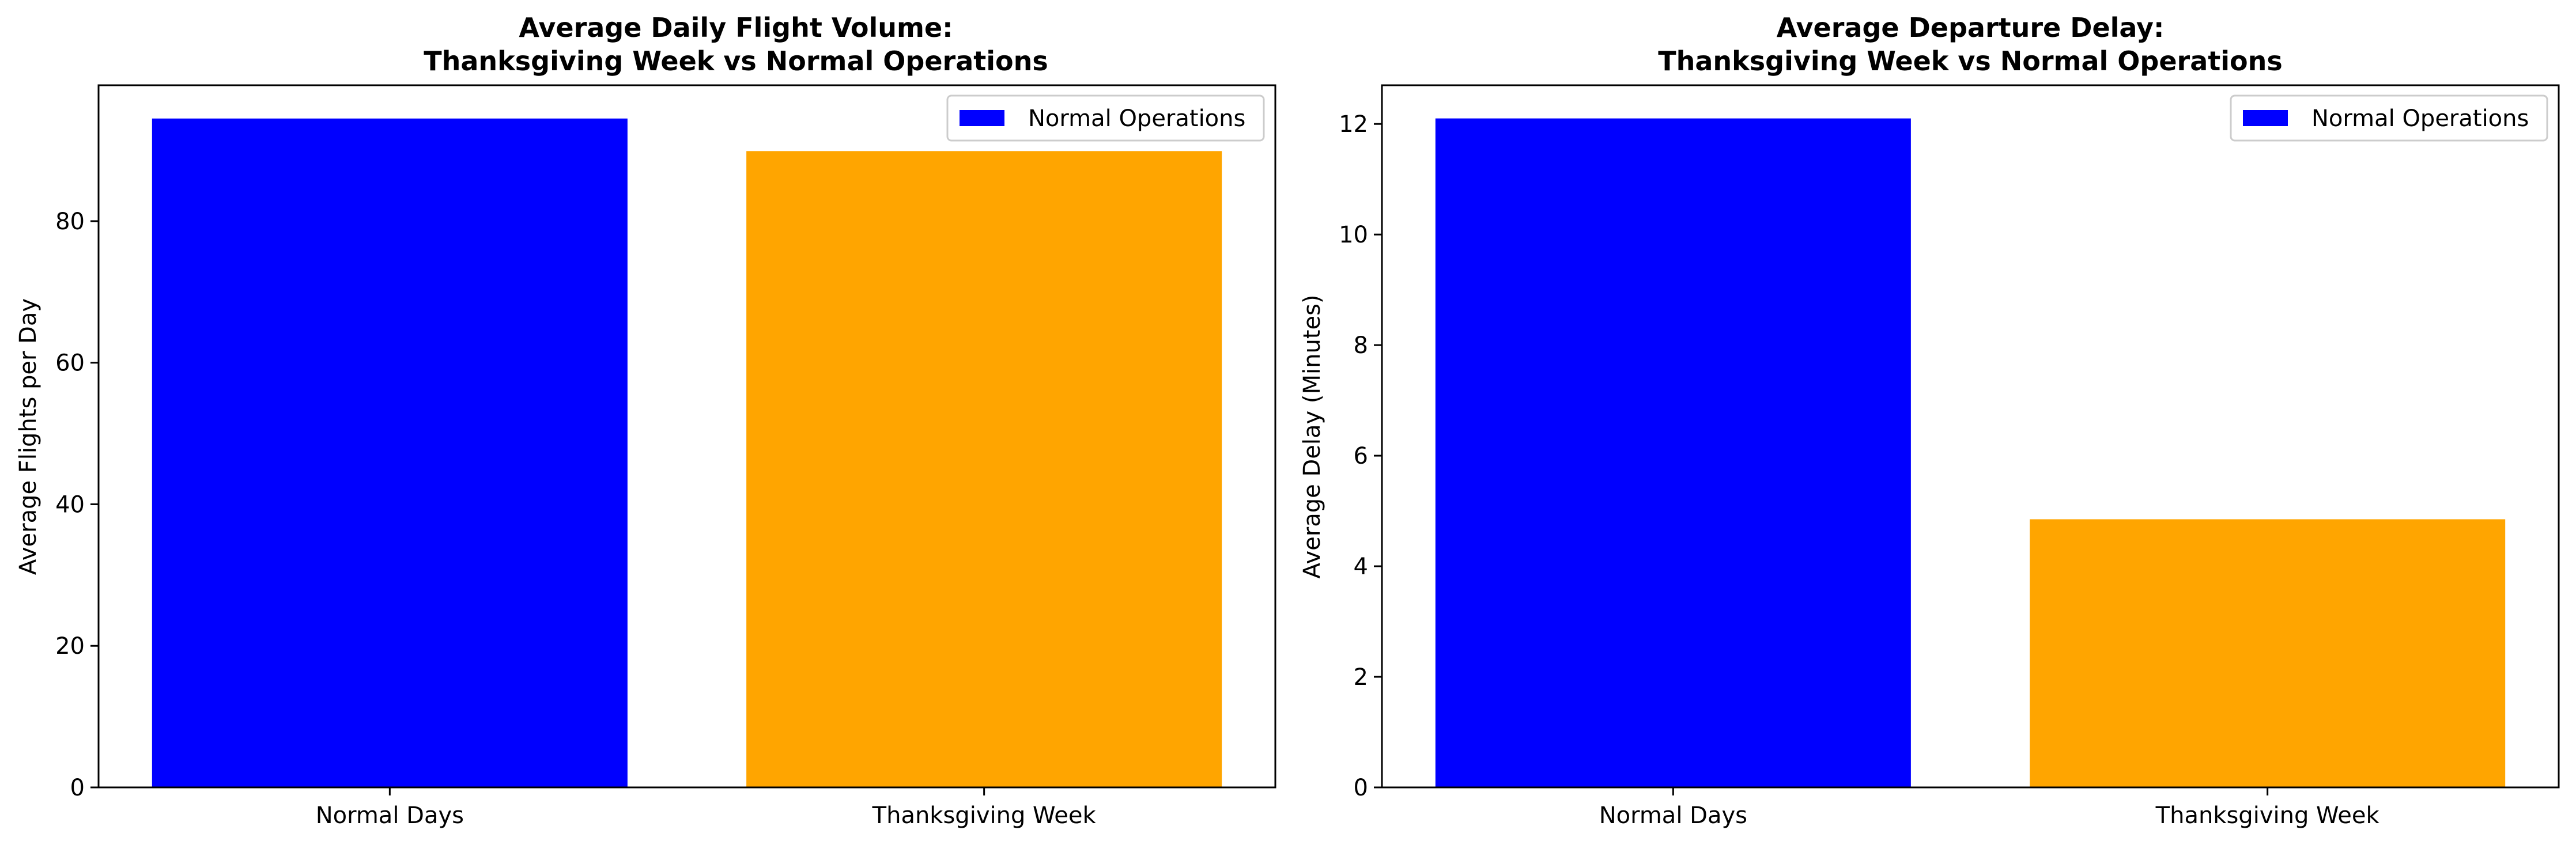 The image size is (2576, 845). I want to click on y-axis-label: Average Flights per Day, so click(28, 436).